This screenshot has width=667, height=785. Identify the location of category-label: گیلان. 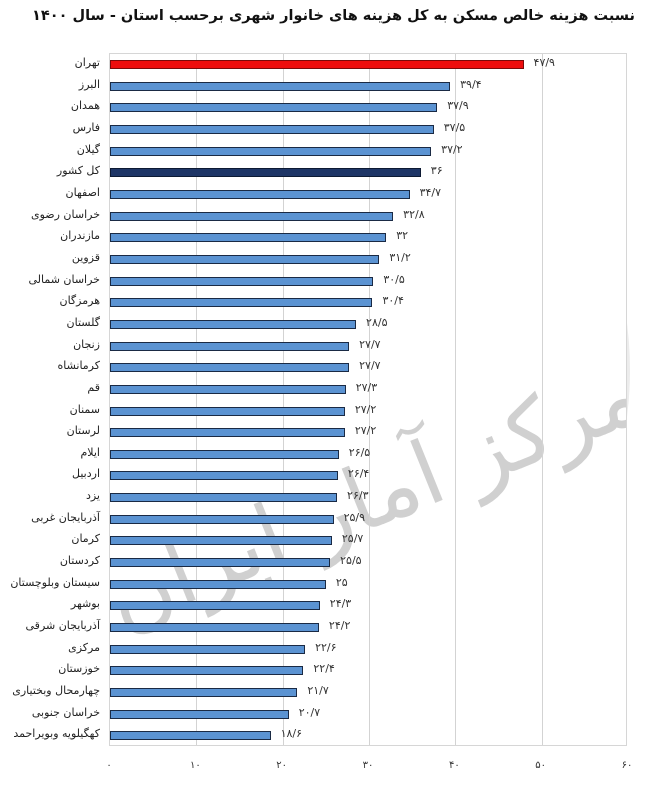
(88, 149).